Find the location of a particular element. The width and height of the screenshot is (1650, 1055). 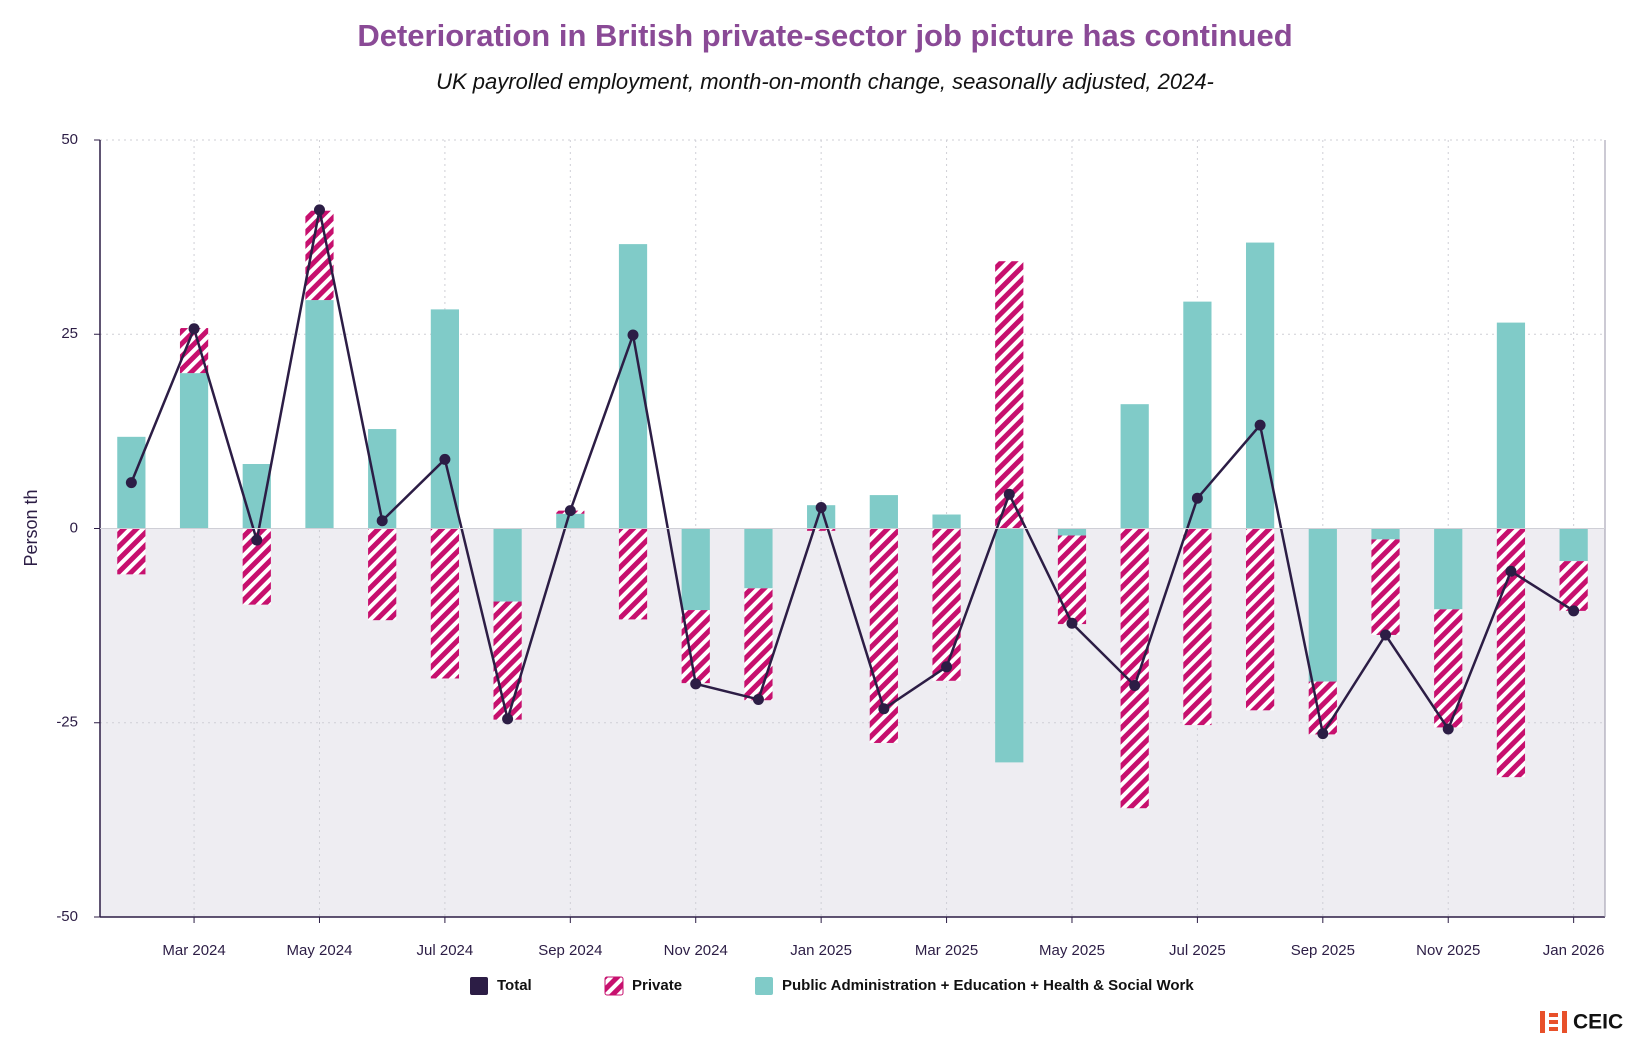

y-tick-label: -25 is located at coordinates (67, 722).